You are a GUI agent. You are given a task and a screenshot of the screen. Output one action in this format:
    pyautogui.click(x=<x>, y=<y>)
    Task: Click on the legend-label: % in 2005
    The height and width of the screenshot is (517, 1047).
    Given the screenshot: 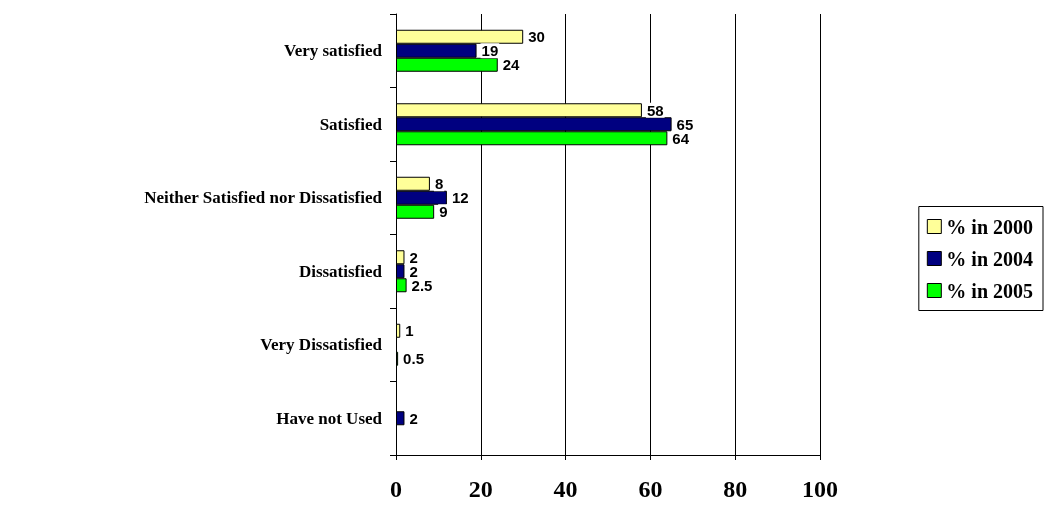 What is the action you would take?
    pyautogui.click(x=990, y=290)
    